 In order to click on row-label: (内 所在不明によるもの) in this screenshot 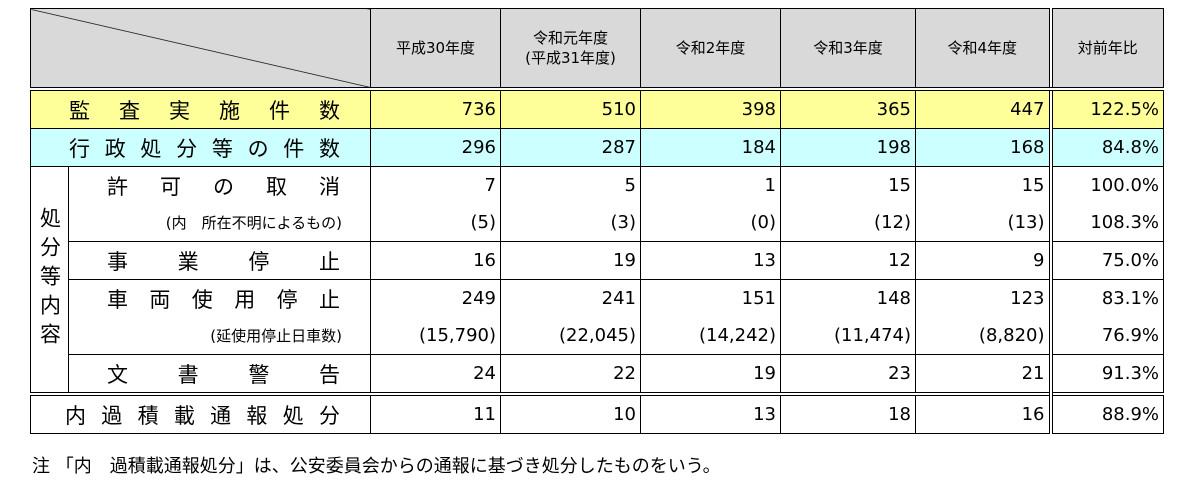, I will do `click(219, 223)`.